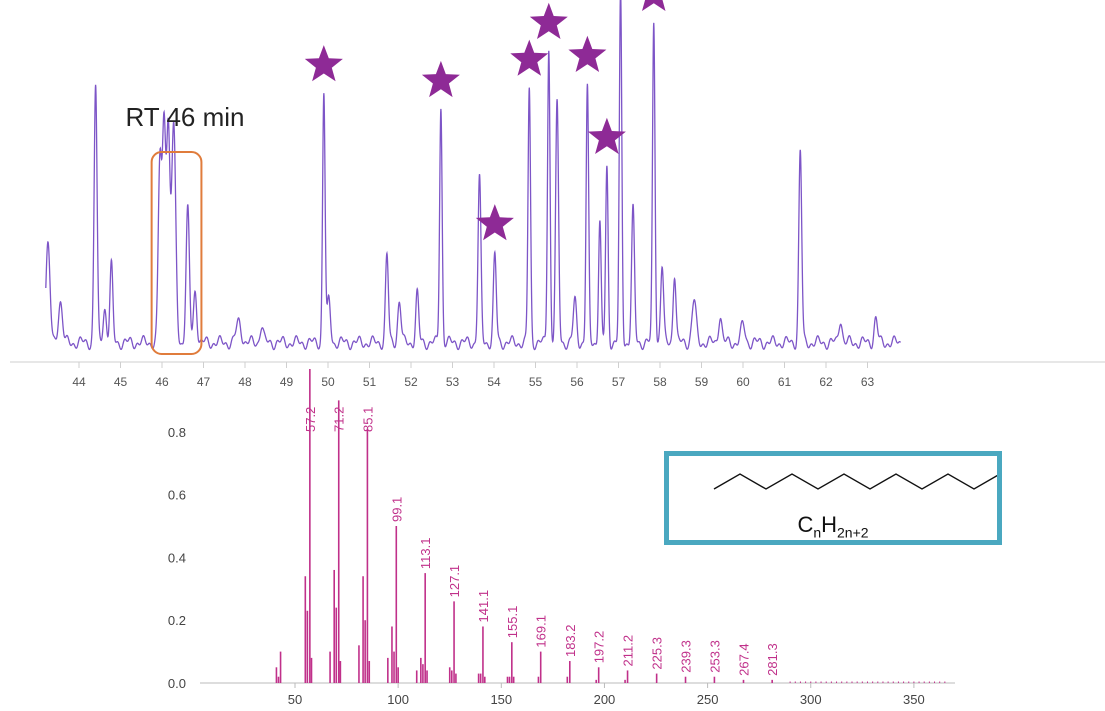 The image size is (1105, 711). Describe the element at coordinates (453, 382) in the screenshot. I see `chromatogram-tick-label: 53` at that location.